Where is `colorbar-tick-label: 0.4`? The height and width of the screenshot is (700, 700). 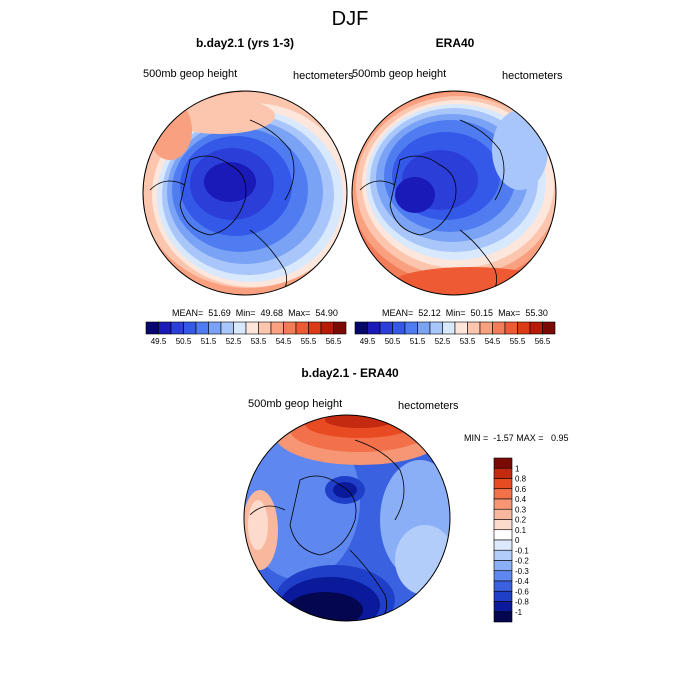
colorbar-tick-label: 0.4 is located at coordinates (521, 499).